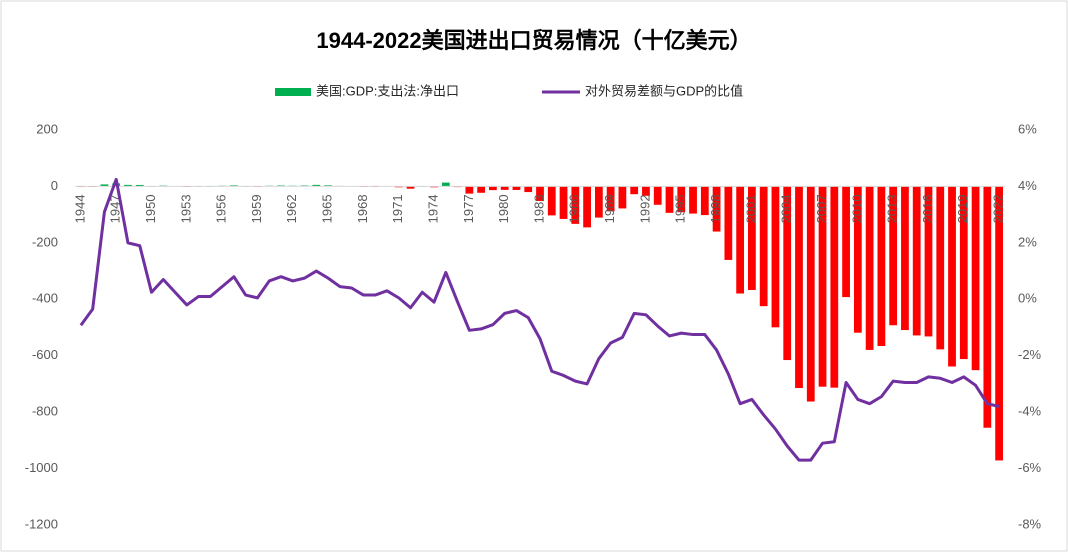  What do you see at coordinates (1030, 411) in the screenshot?
I see `y2-tick-label: -4%` at bounding box center [1030, 411].